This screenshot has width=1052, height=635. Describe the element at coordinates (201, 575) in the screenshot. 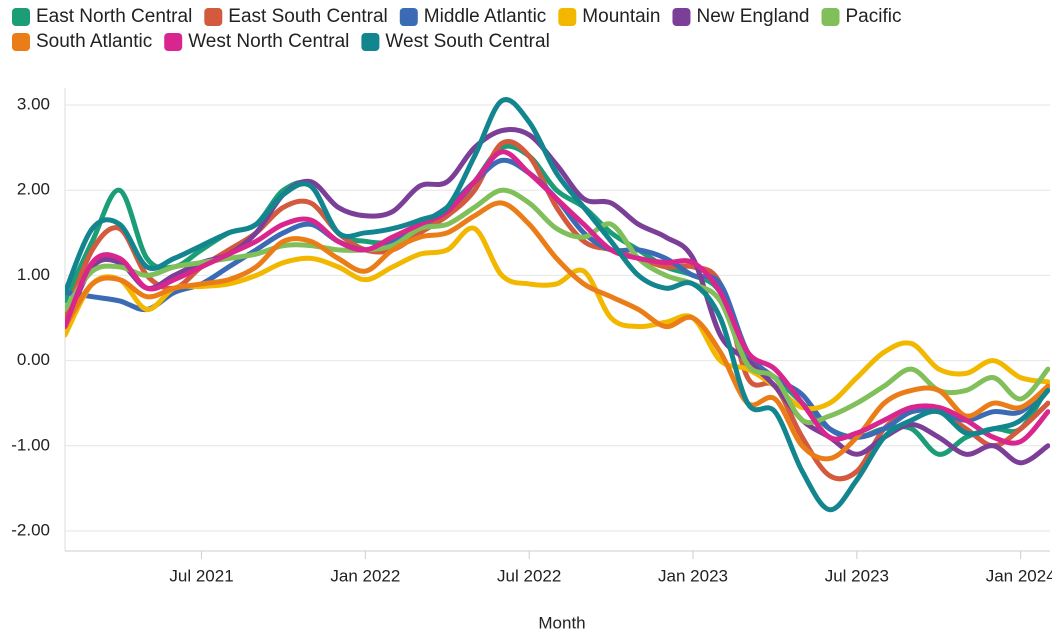

I see `x-tick-label: Jul 2021` at that location.